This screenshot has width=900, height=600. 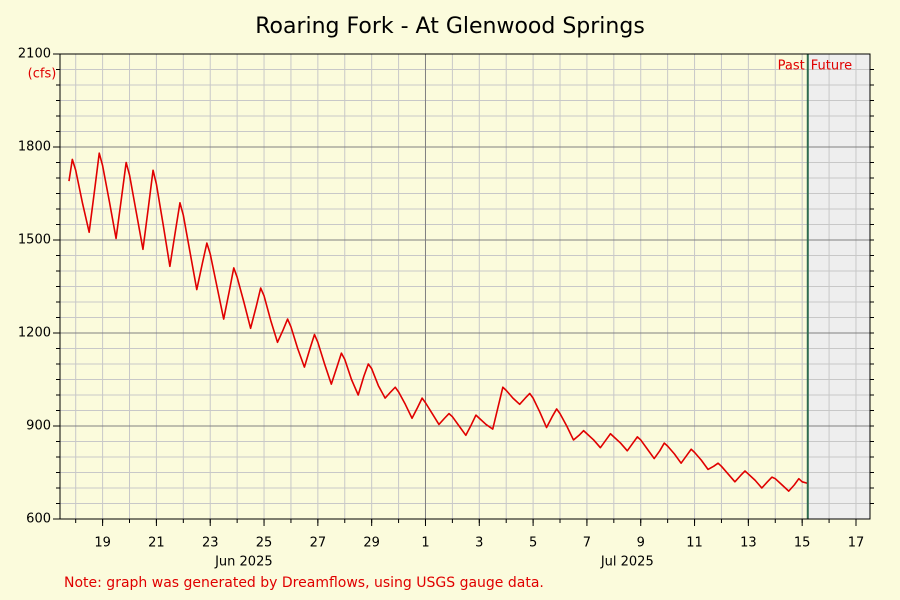 What do you see at coordinates (587, 543) in the screenshot?
I see `x-tick-label: 7` at bounding box center [587, 543].